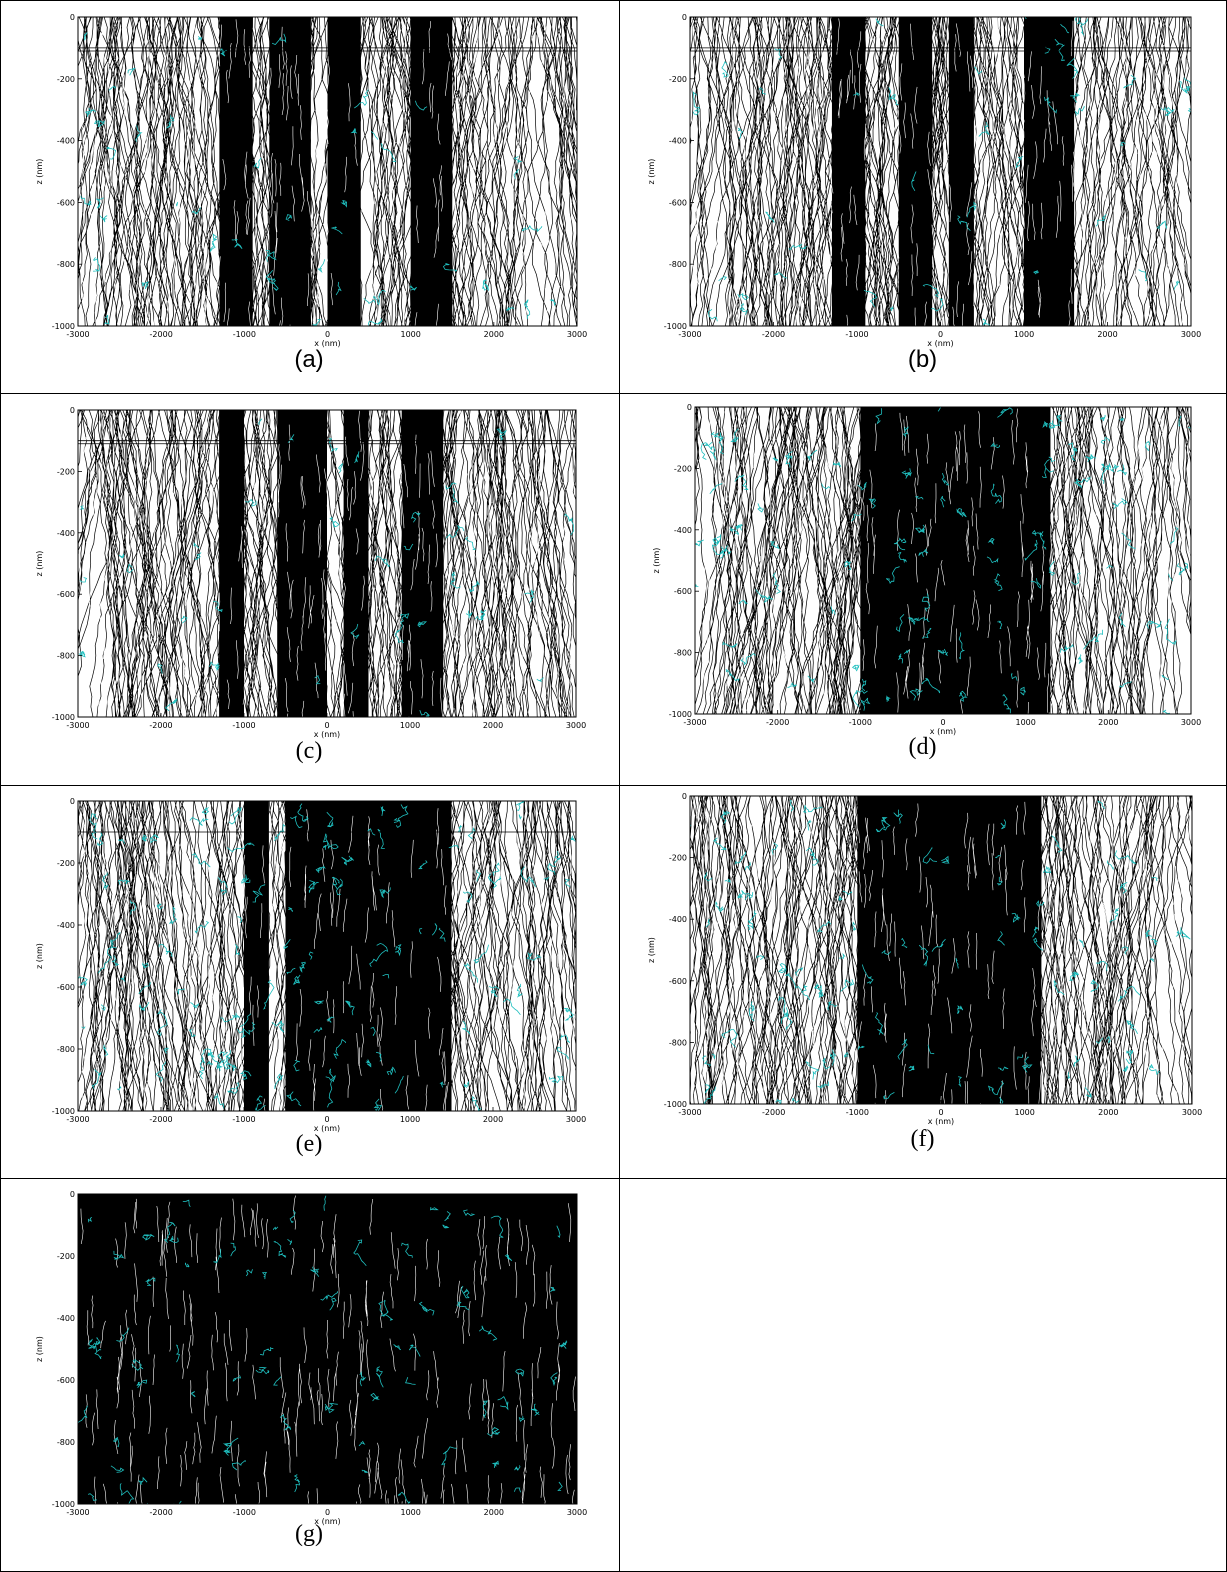 Image resolution: width=1227 pixels, height=1572 pixels. What do you see at coordinates (922, 359) in the screenshot?
I see `panel-caption: (b)` at bounding box center [922, 359].